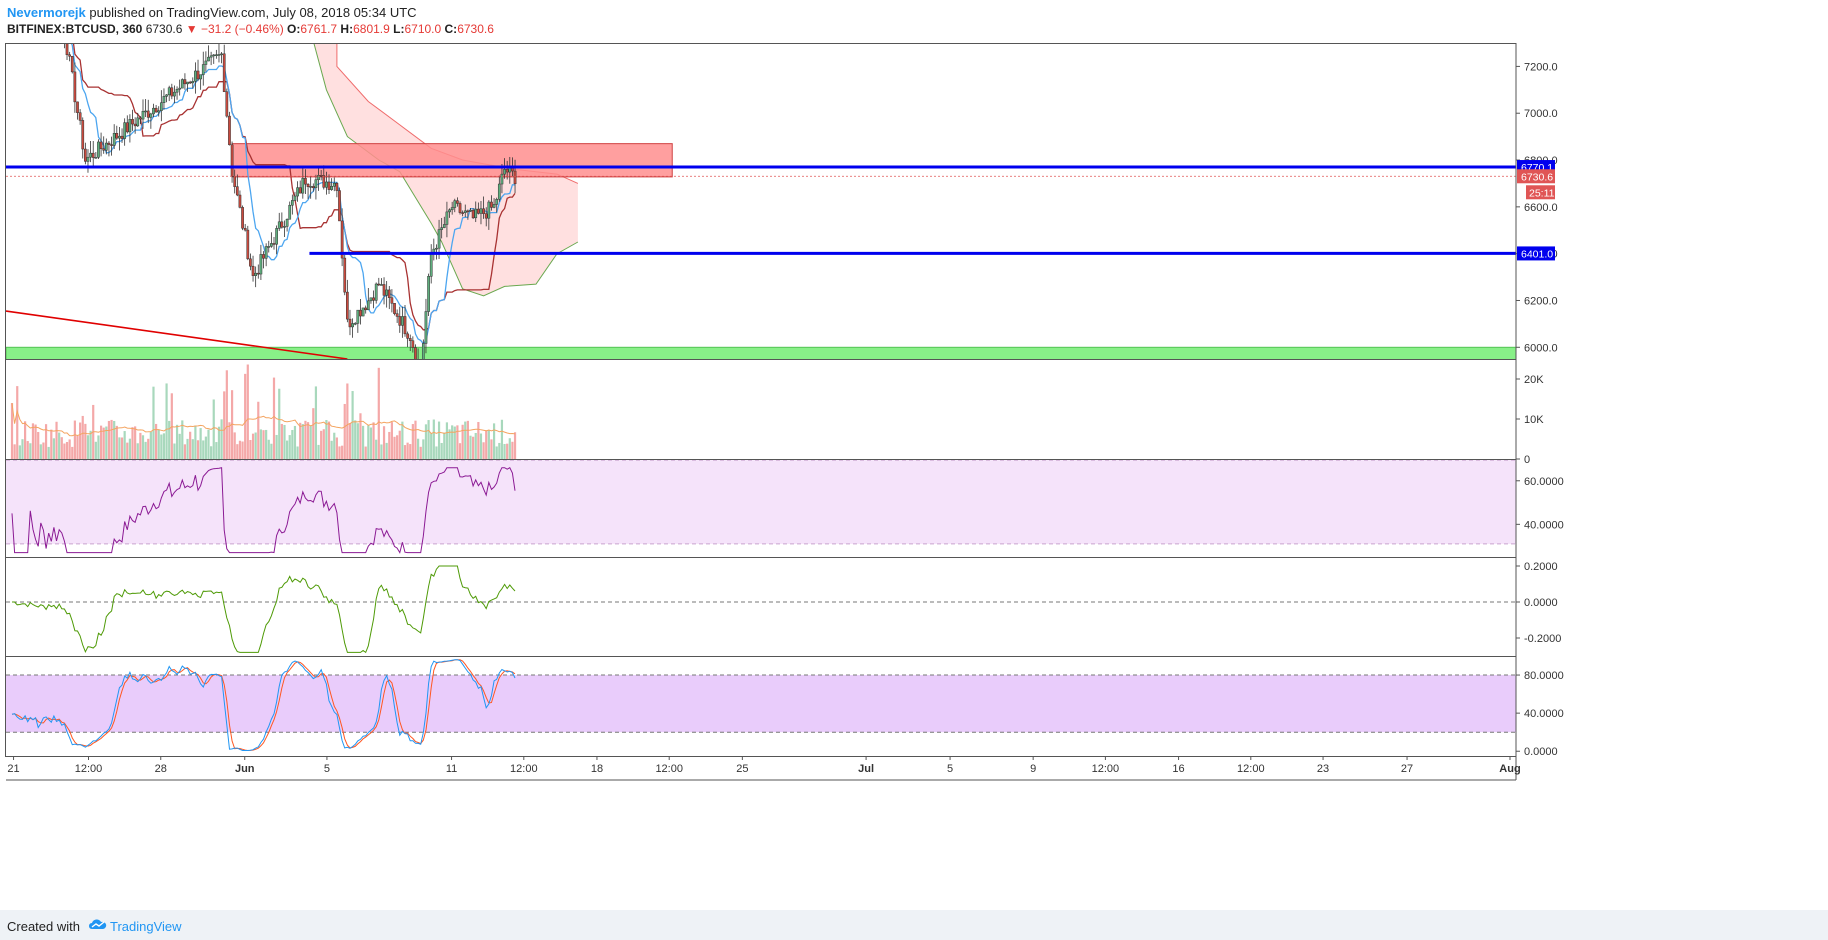 The image size is (1828, 940). Describe the element at coordinates (347, 29) in the screenshot. I see `high-label: H:` at that location.